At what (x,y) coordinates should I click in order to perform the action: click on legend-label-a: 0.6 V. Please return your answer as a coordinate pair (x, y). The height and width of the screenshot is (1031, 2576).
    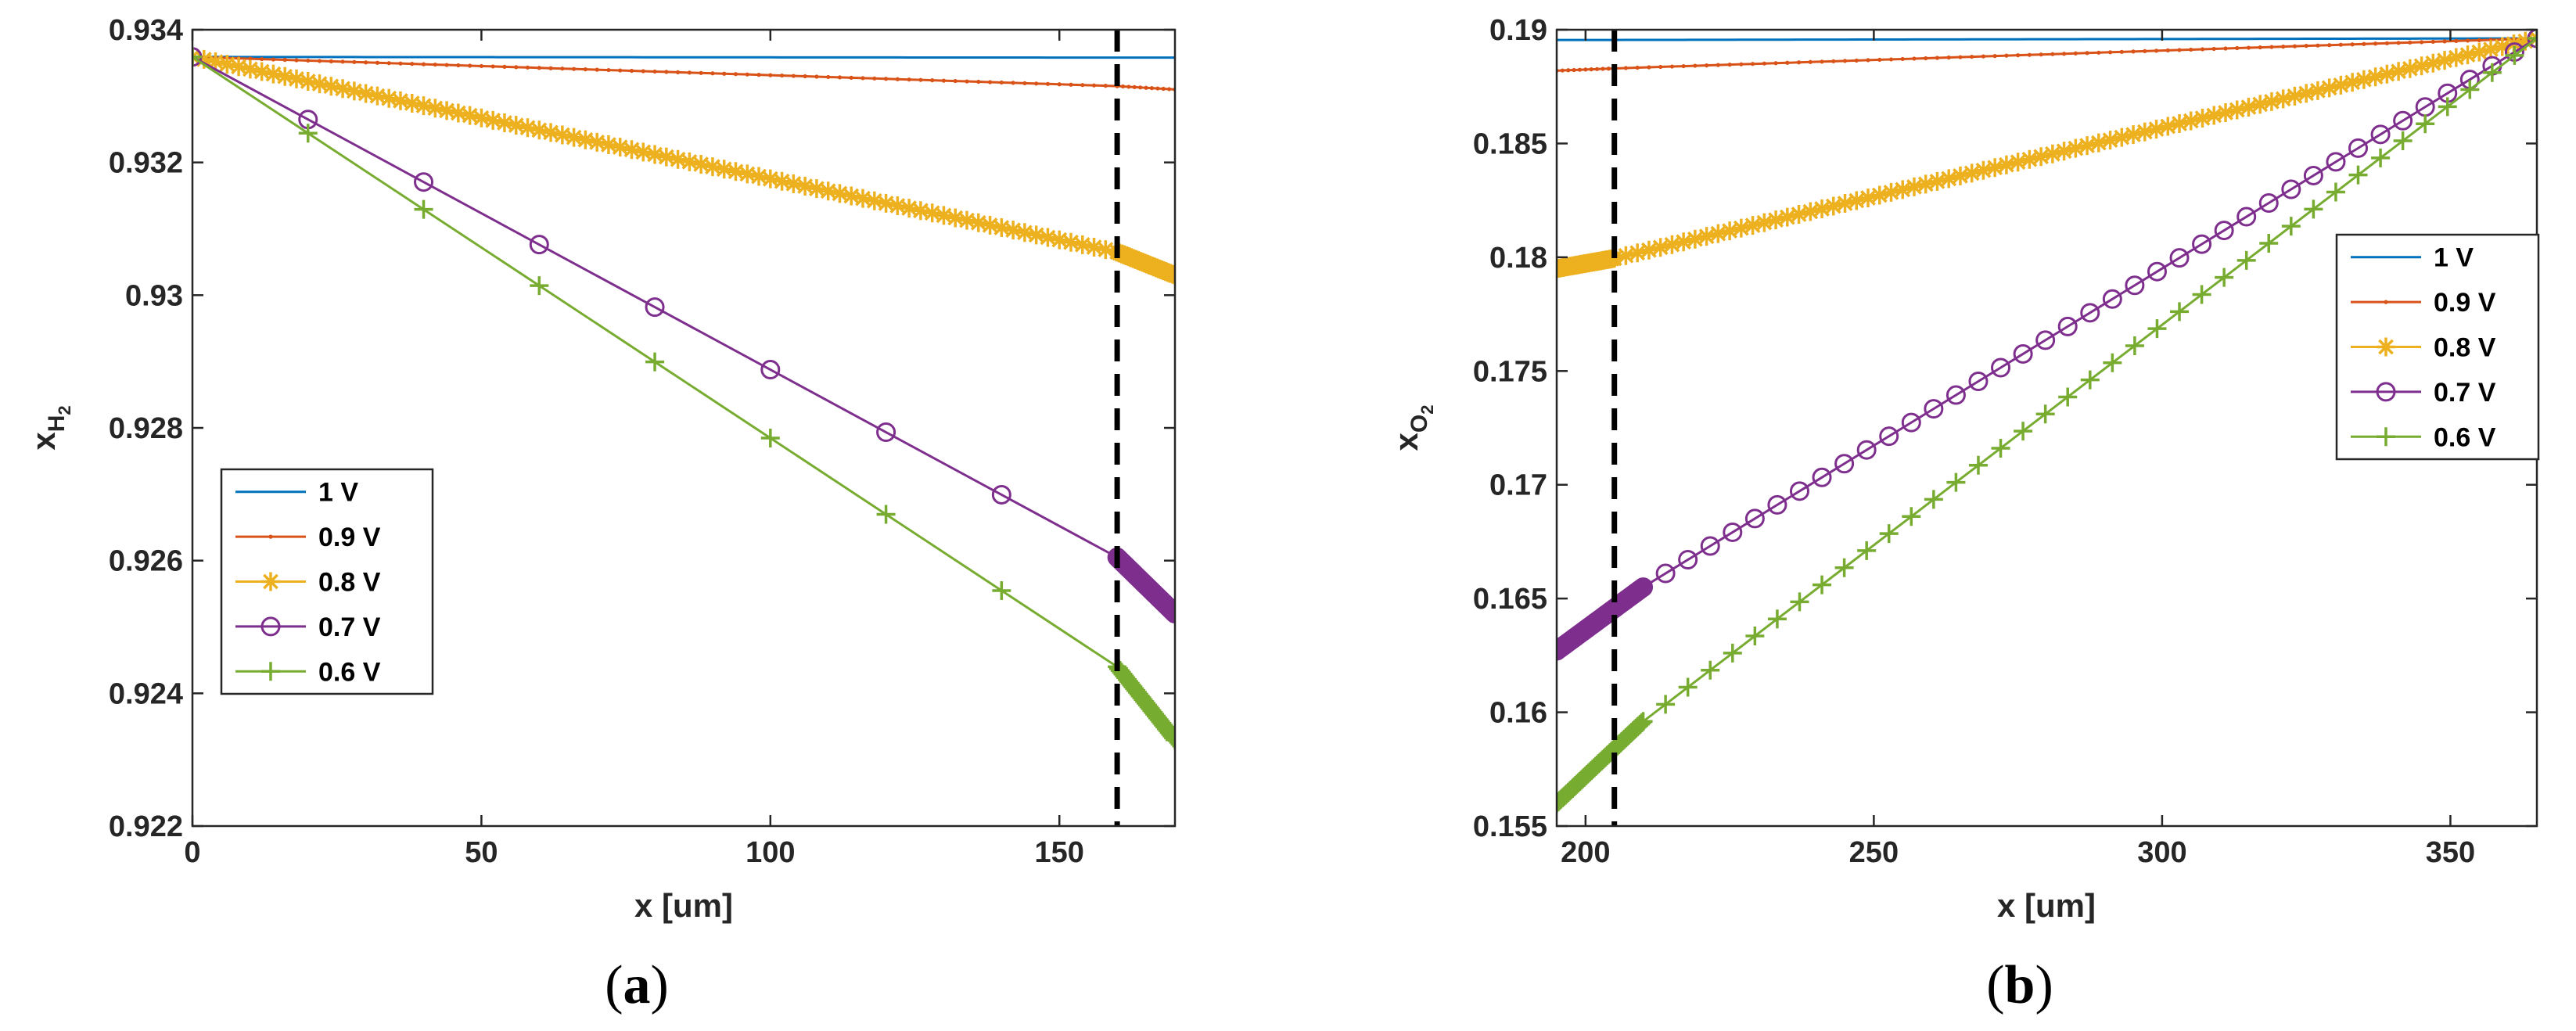
    Looking at the image, I should click on (350, 672).